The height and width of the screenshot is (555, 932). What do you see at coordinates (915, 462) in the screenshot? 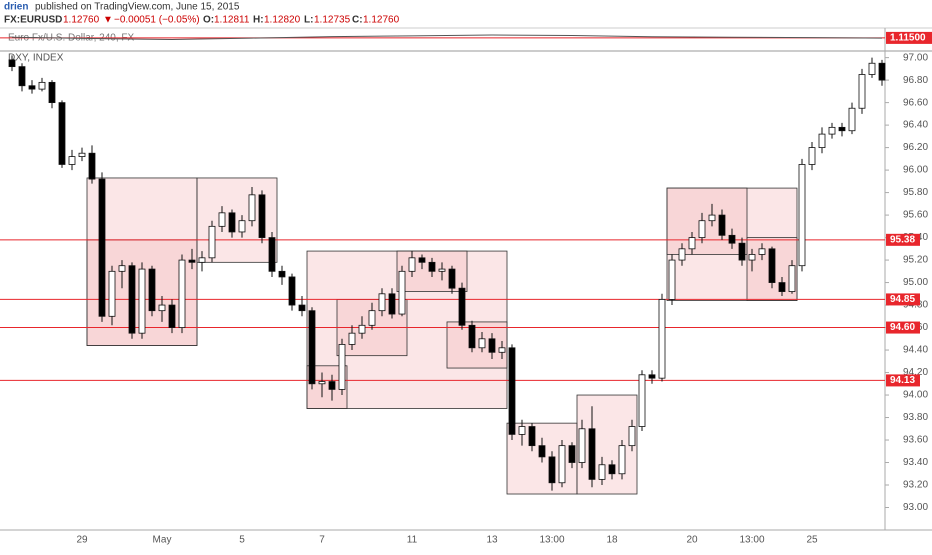
I see `y-tick-label: 93.40` at bounding box center [915, 462].